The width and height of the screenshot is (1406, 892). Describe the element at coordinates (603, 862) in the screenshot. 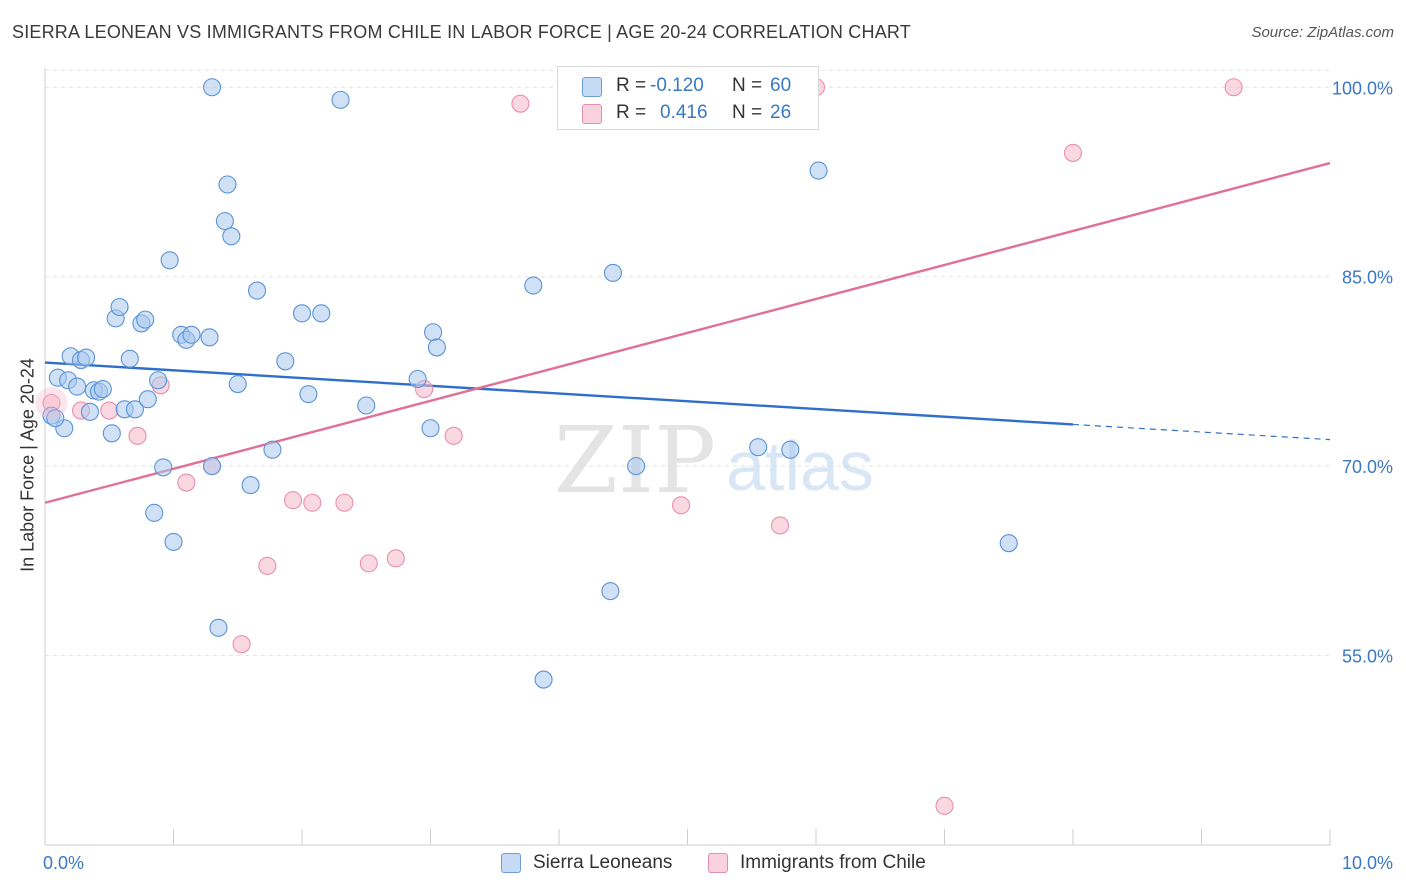

I see `legend-label: Sierra Leoneans` at that location.